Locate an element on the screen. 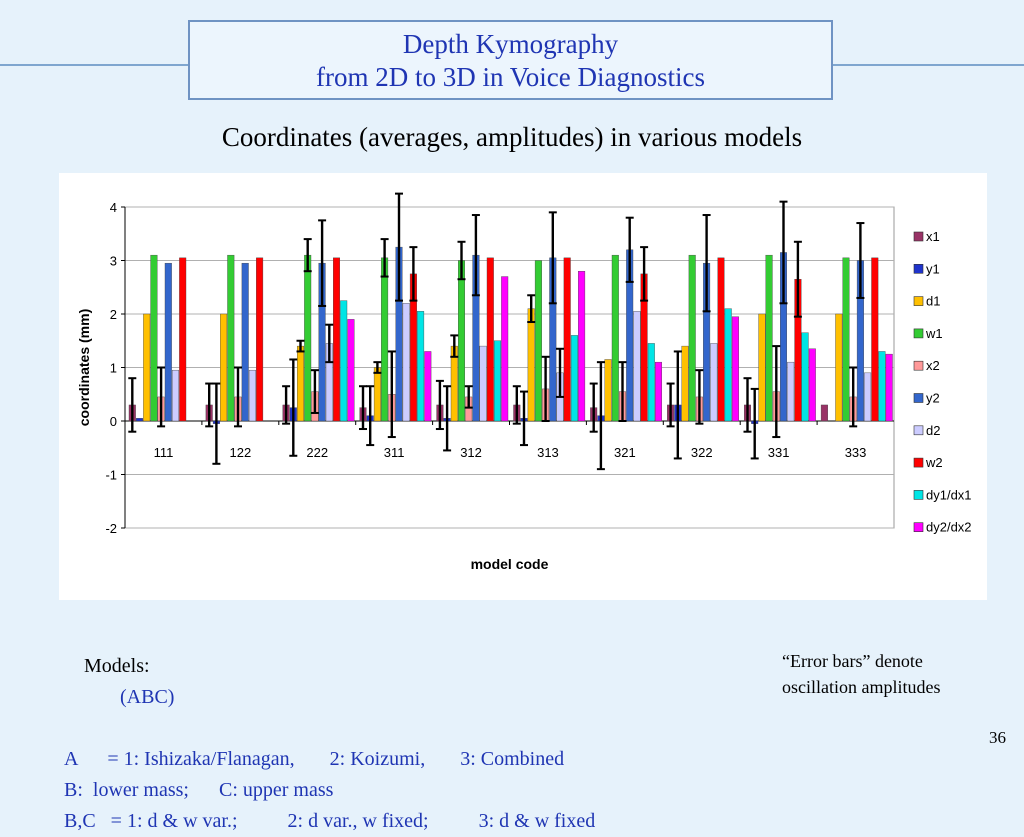 The width and height of the screenshot is (1024, 837). note-line-2: oscillation amplitudes is located at coordinates (861, 687).